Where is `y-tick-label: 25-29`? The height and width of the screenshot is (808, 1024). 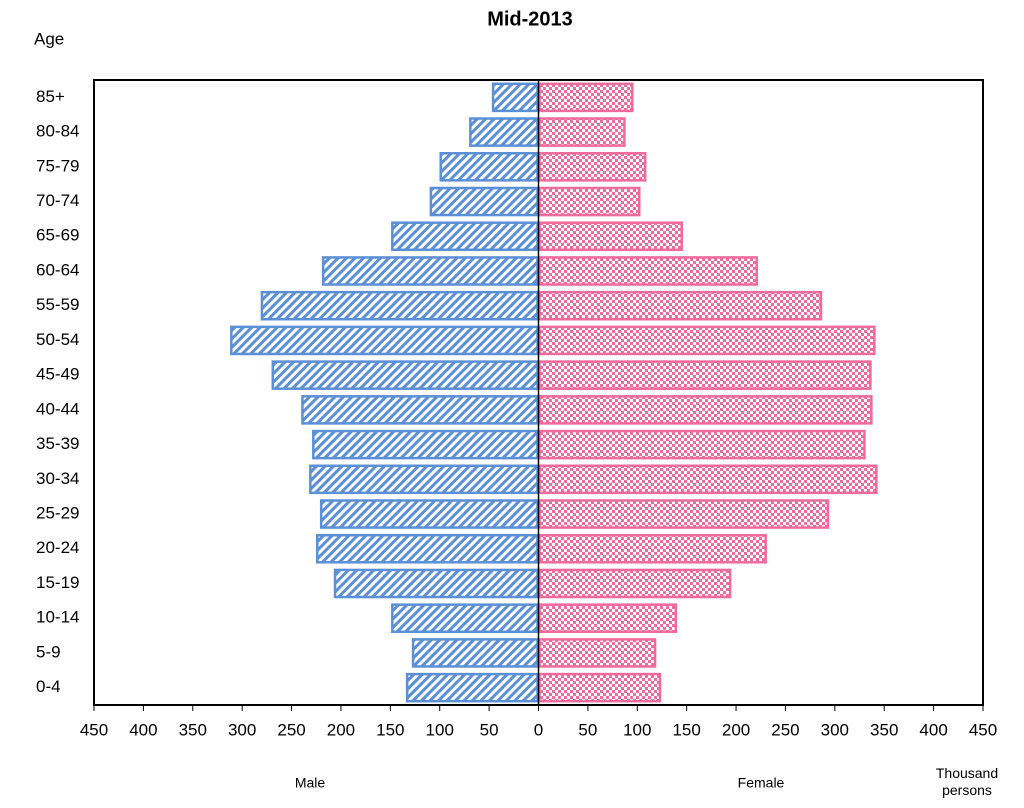 y-tick-label: 25-29 is located at coordinates (57, 513).